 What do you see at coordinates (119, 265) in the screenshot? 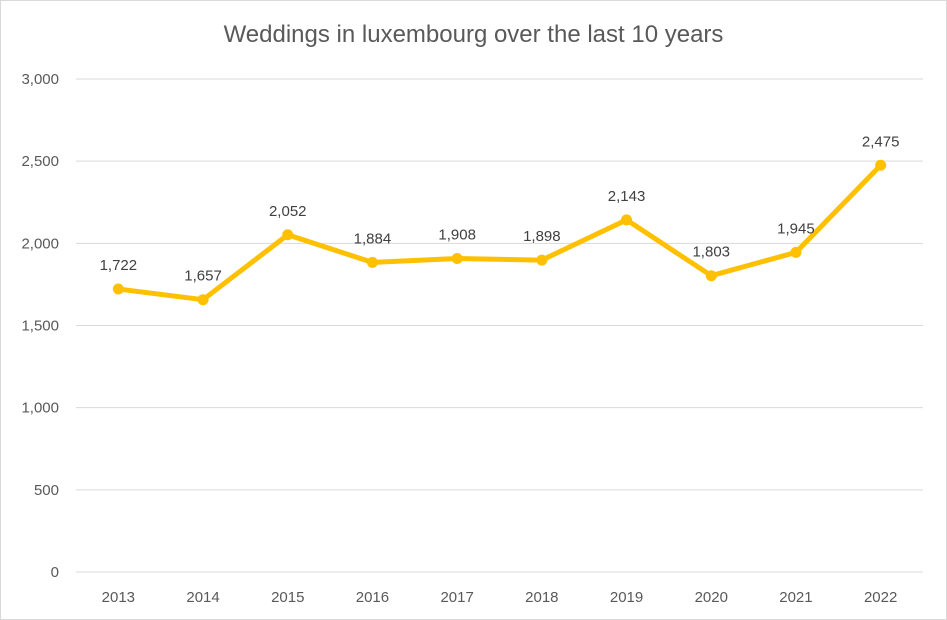
I see `data-label: 1,722` at bounding box center [119, 265].